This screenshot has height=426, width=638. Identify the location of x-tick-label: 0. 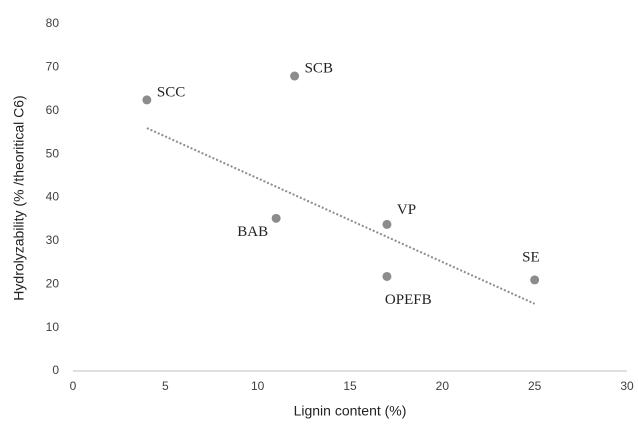
(73, 386).